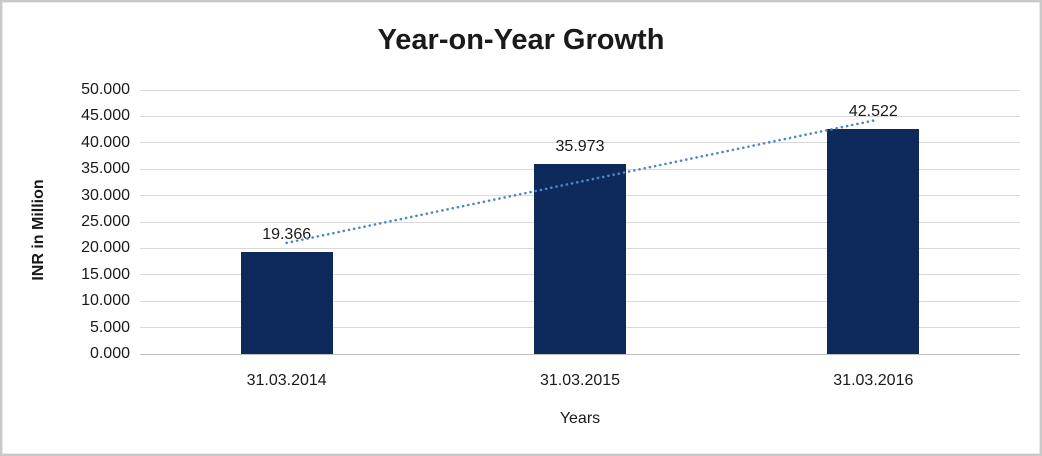  Describe the element at coordinates (105, 301) in the screenshot. I see `y-axis-tick-label: 10.000` at that location.